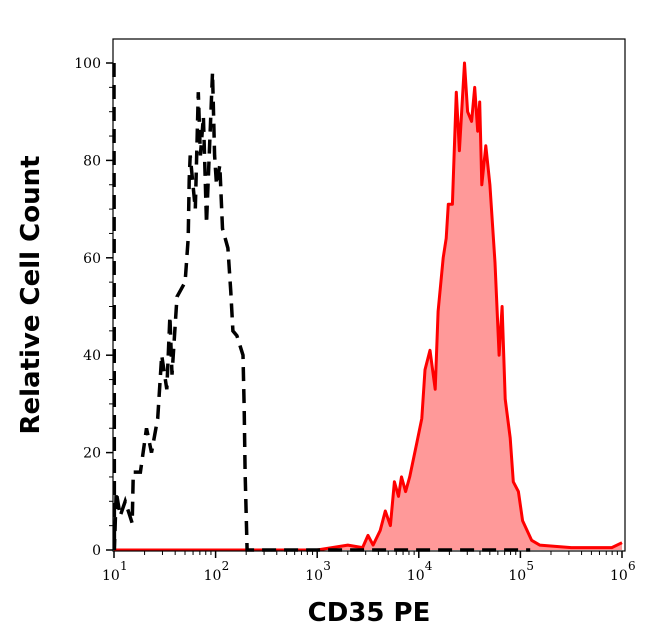  I want to click on x-tick-label: 10⁵, so click(521, 571).